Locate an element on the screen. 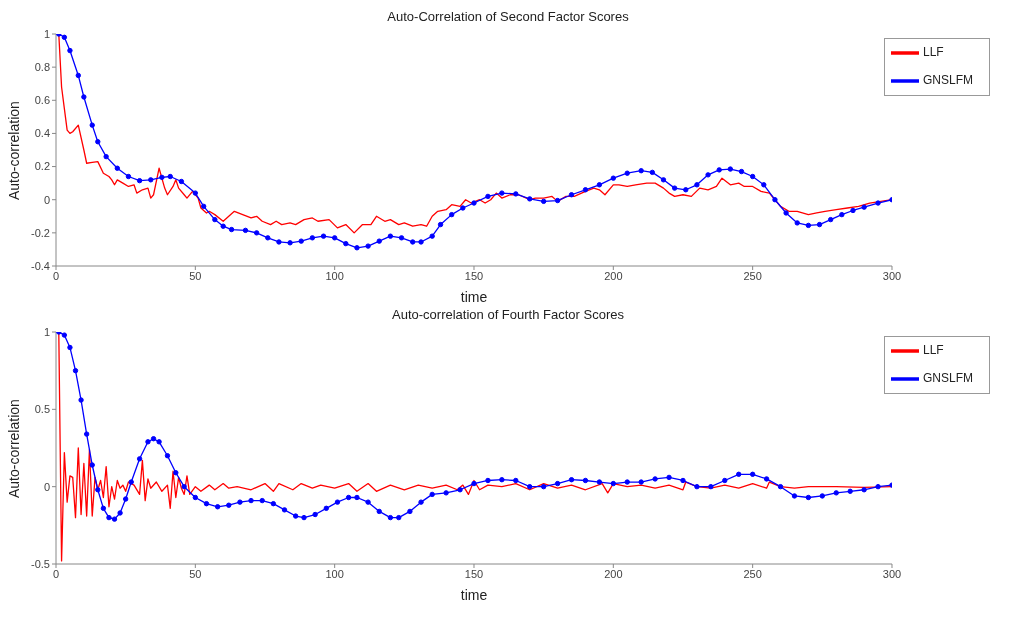 This screenshot has height=619, width=1010. y-tick-label: -0.4 is located at coordinates (40, 265).